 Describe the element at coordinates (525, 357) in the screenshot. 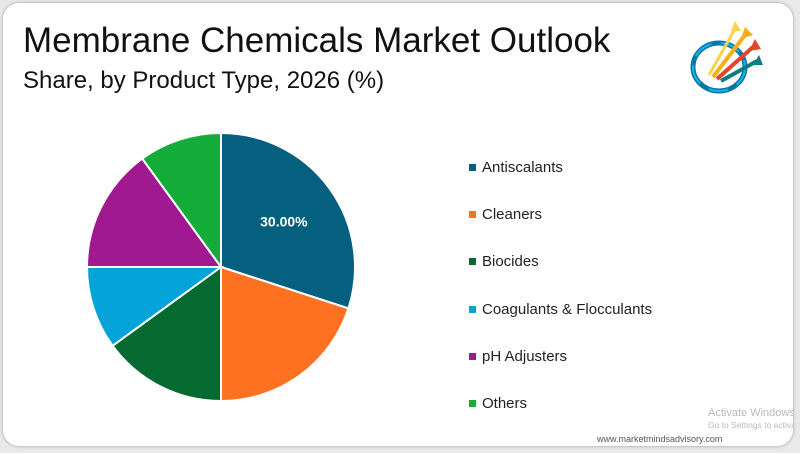

I see `legend-label: pH Adjusters` at that location.